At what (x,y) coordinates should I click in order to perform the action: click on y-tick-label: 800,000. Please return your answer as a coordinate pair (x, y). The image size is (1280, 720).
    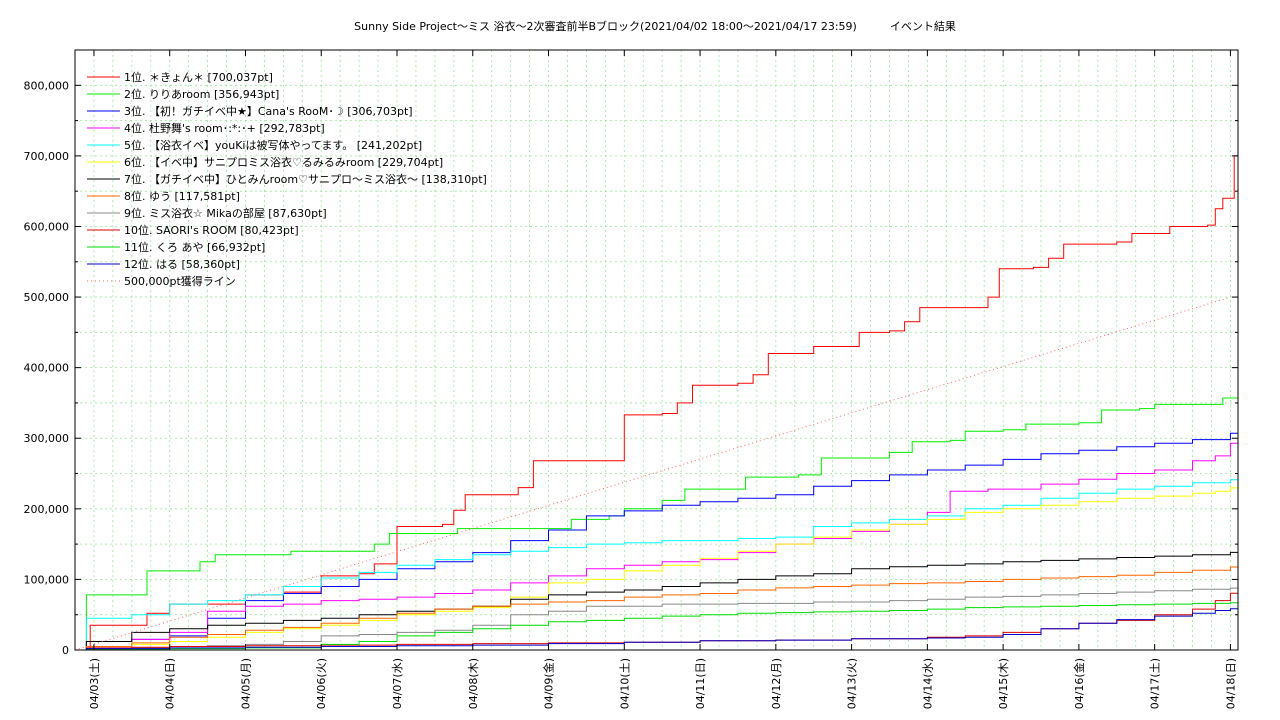
    Looking at the image, I should click on (47, 85).